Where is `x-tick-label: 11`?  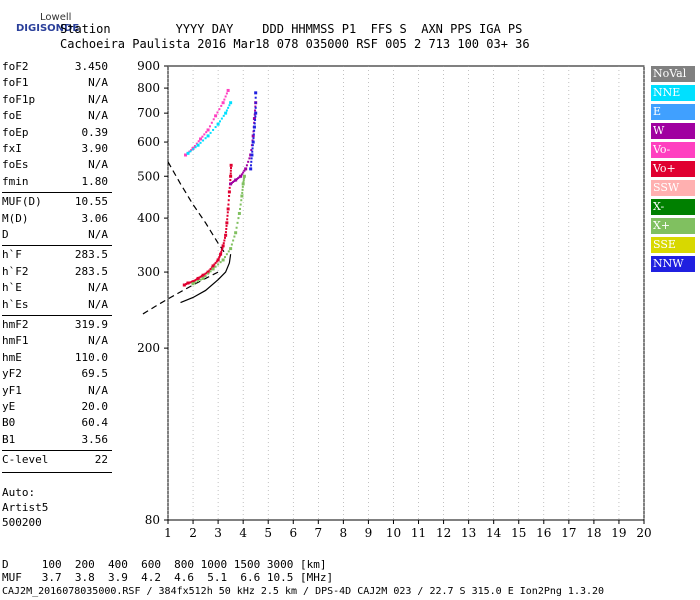 x-tick-label: 11 is located at coordinates (418, 533).